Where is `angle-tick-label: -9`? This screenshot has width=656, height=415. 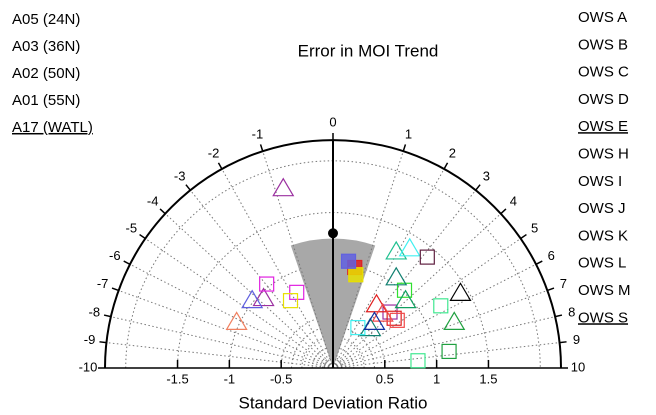
angle-tick-label: -9 is located at coordinates (90, 339).